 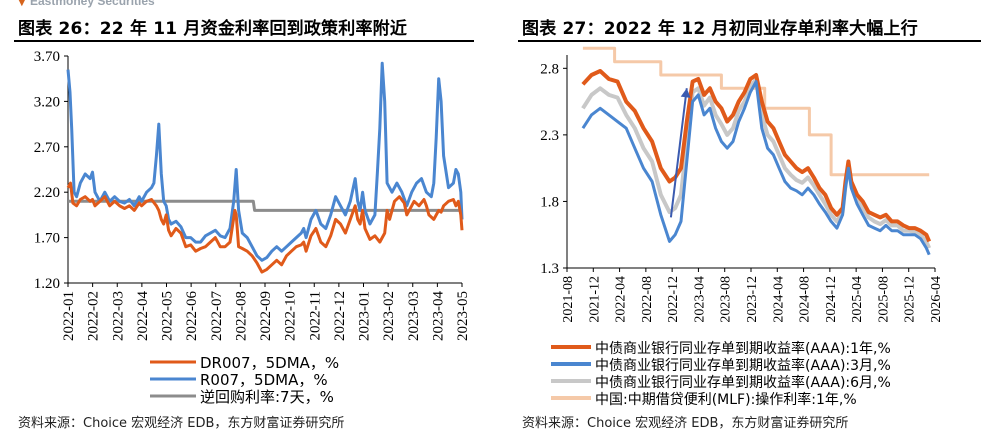 What do you see at coordinates (621, 299) in the screenshot?
I see `right-chart-x-tick-label: 2022-04` at bounding box center [621, 299].